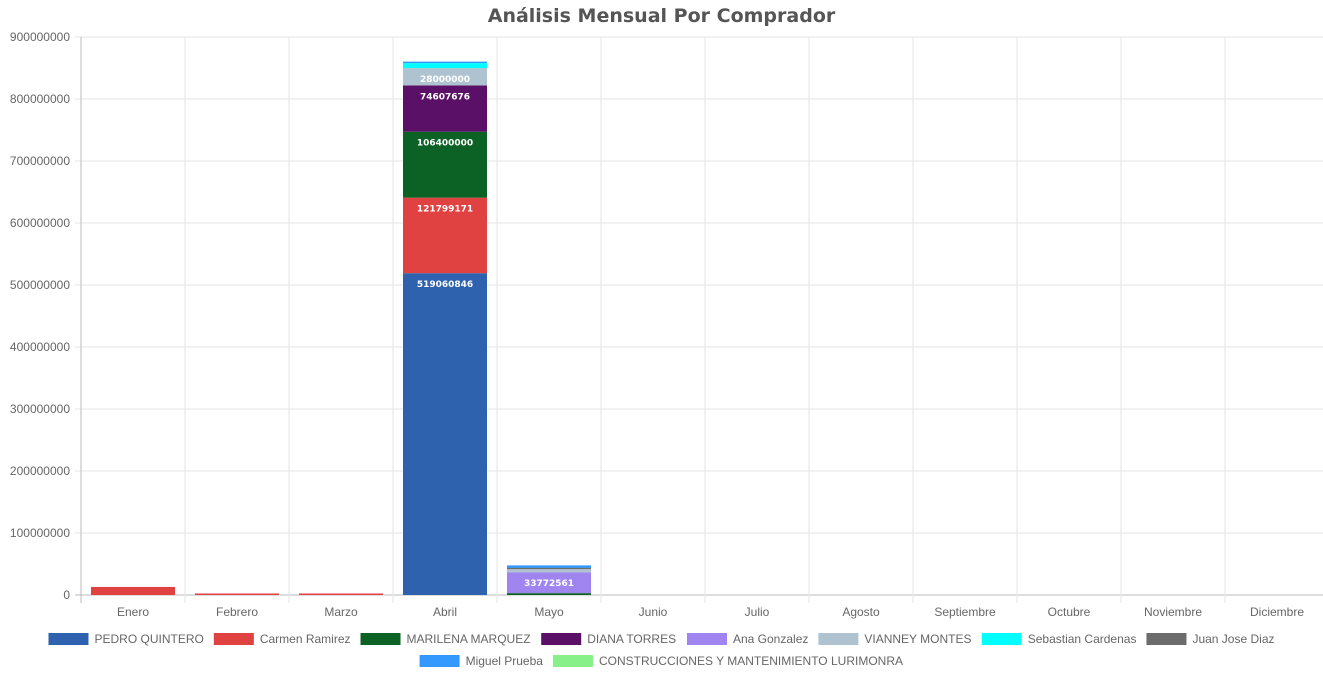  What do you see at coordinates (1173, 612) in the screenshot?
I see `x-tick-label: Noviembre` at bounding box center [1173, 612].